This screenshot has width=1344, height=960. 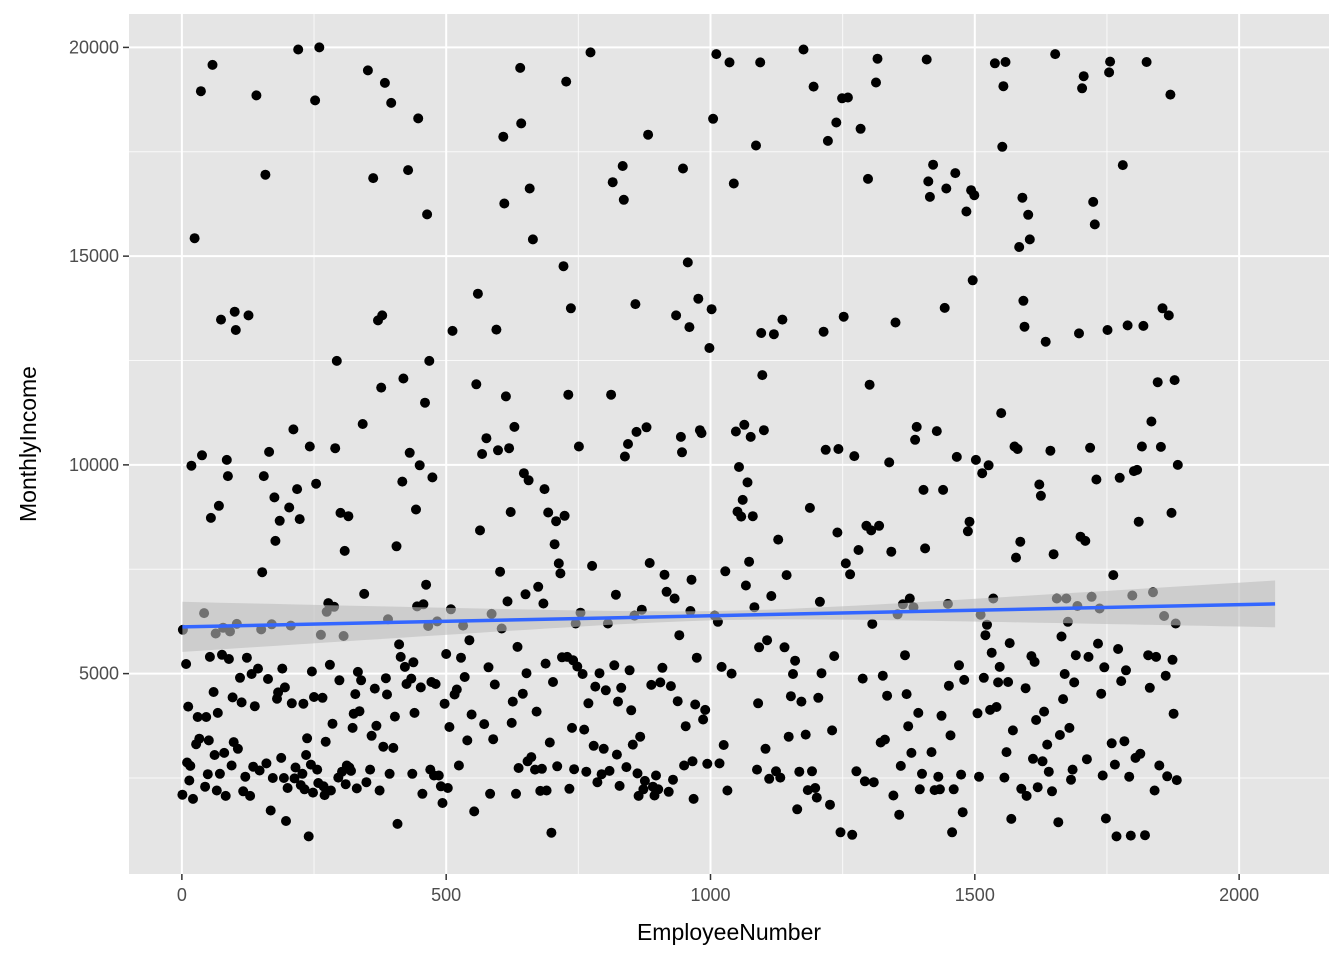 I want to click on x-tick-label: 1000, so click(x=710, y=895).